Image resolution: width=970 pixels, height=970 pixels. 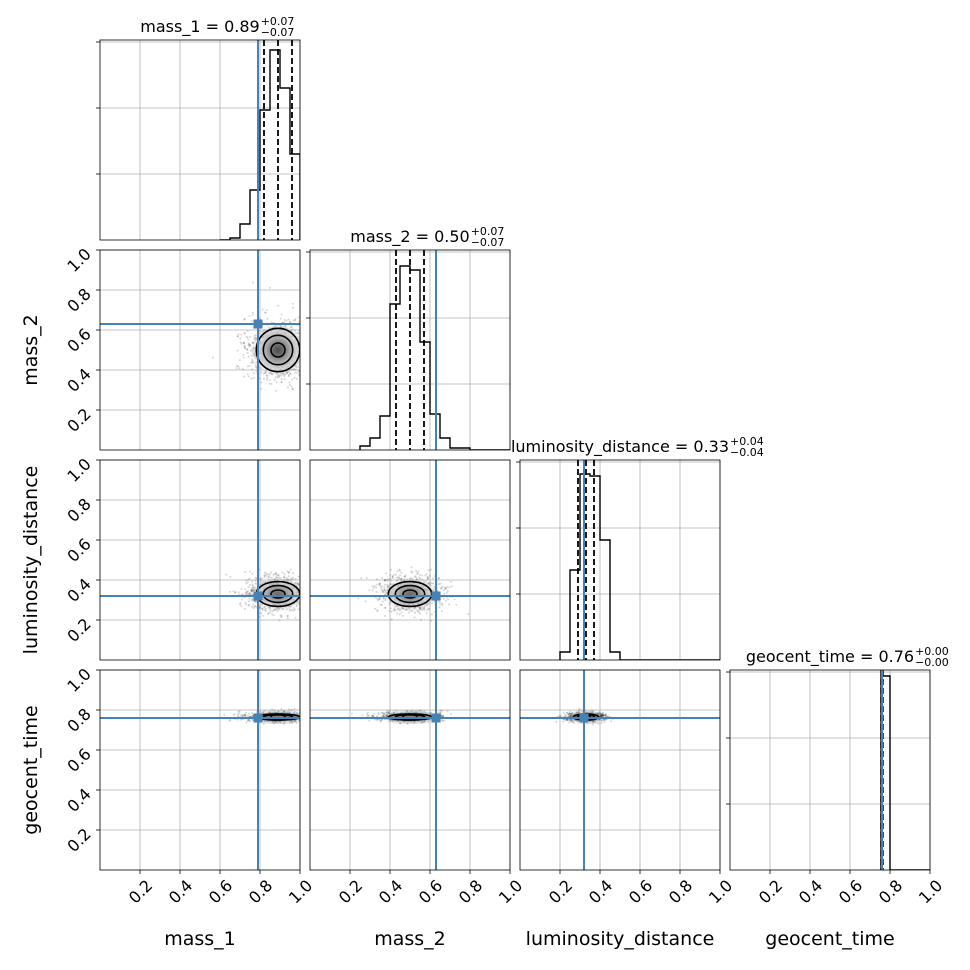 What do you see at coordinates (410, 560) in the screenshot?
I see `scatter-panel-mass_2-vs-luminosity_distance` at bounding box center [410, 560].